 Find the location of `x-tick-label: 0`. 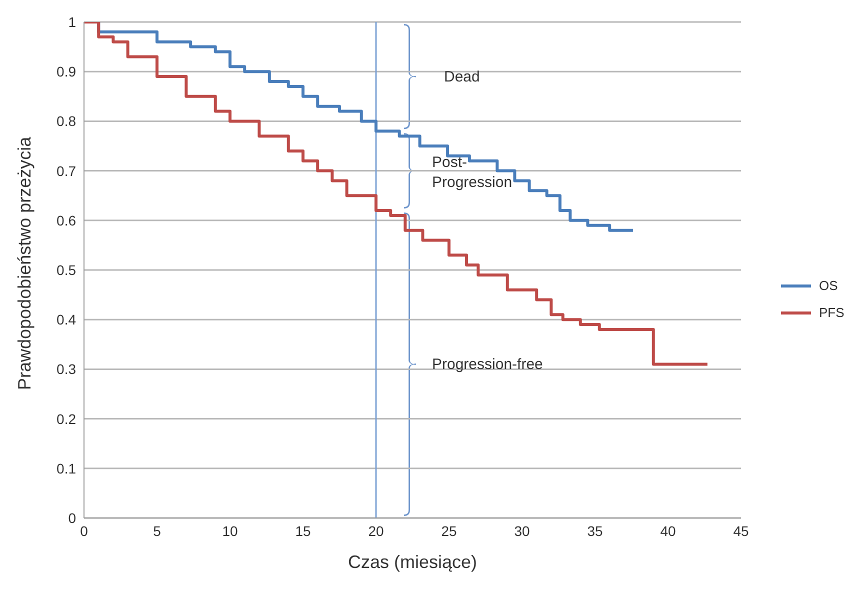

x-tick-label: 0 is located at coordinates (84, 530).